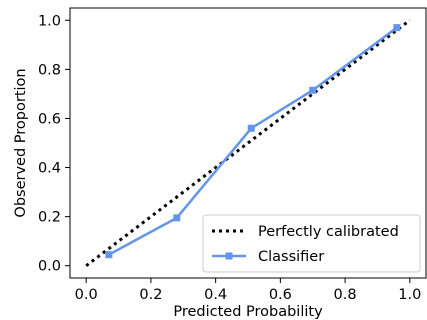  I want to click on x-tick-label: 0.0, so click(86, 295).